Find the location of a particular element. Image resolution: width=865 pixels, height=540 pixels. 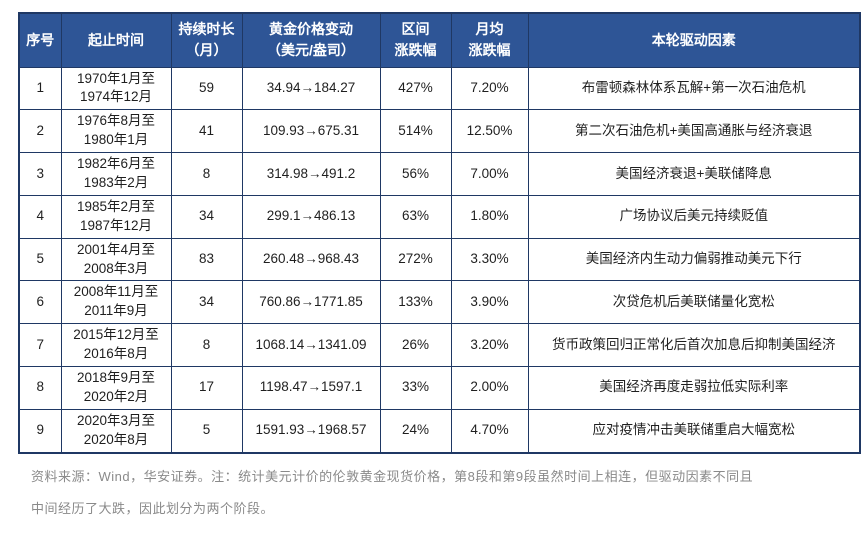

cell-price-change: 1591.93→1968.57 is located at coordinates (311, 431).